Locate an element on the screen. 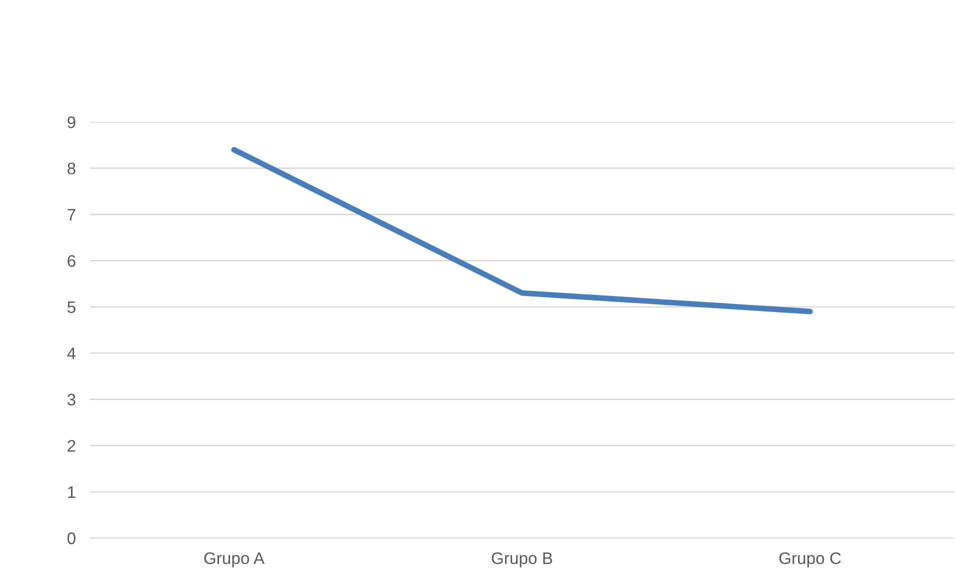 This screenshot has width=956, height=581. y-tick-label: 6 is located at coordinates (72, 261).